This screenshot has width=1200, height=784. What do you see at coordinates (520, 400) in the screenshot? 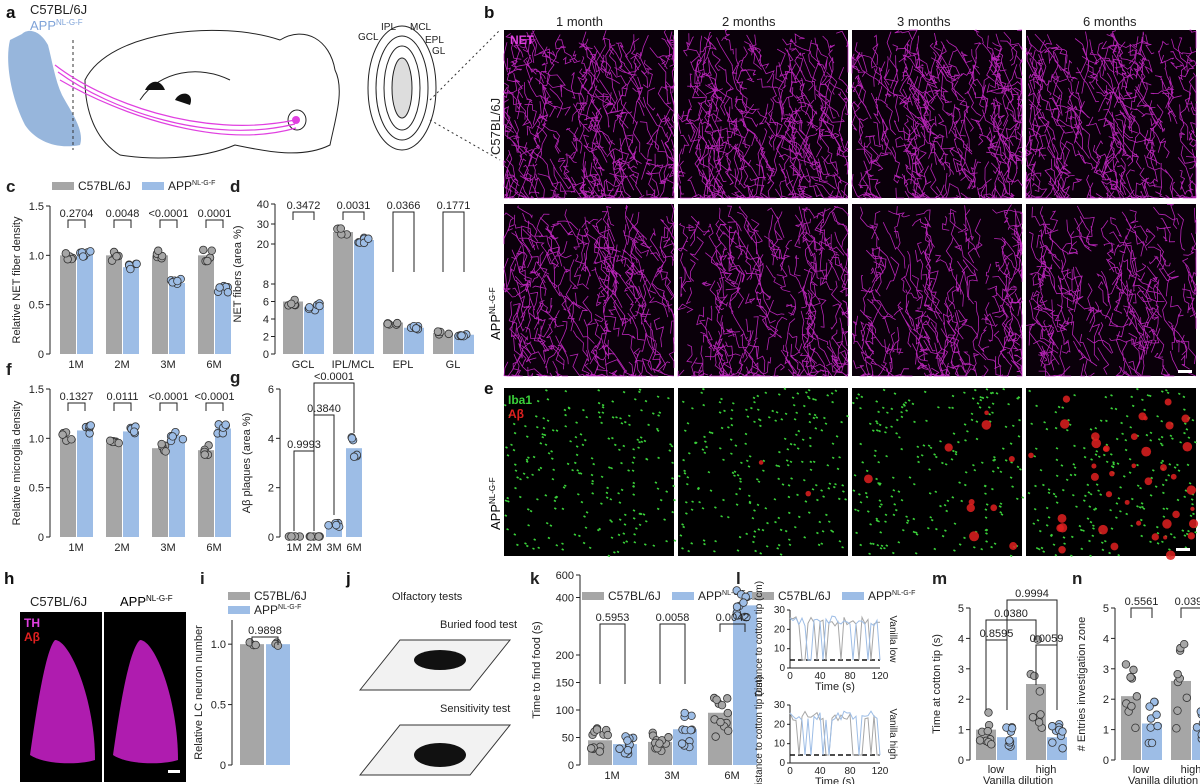
I see `iba1-marker-label: Iba1` at bounding box center [520, 400].